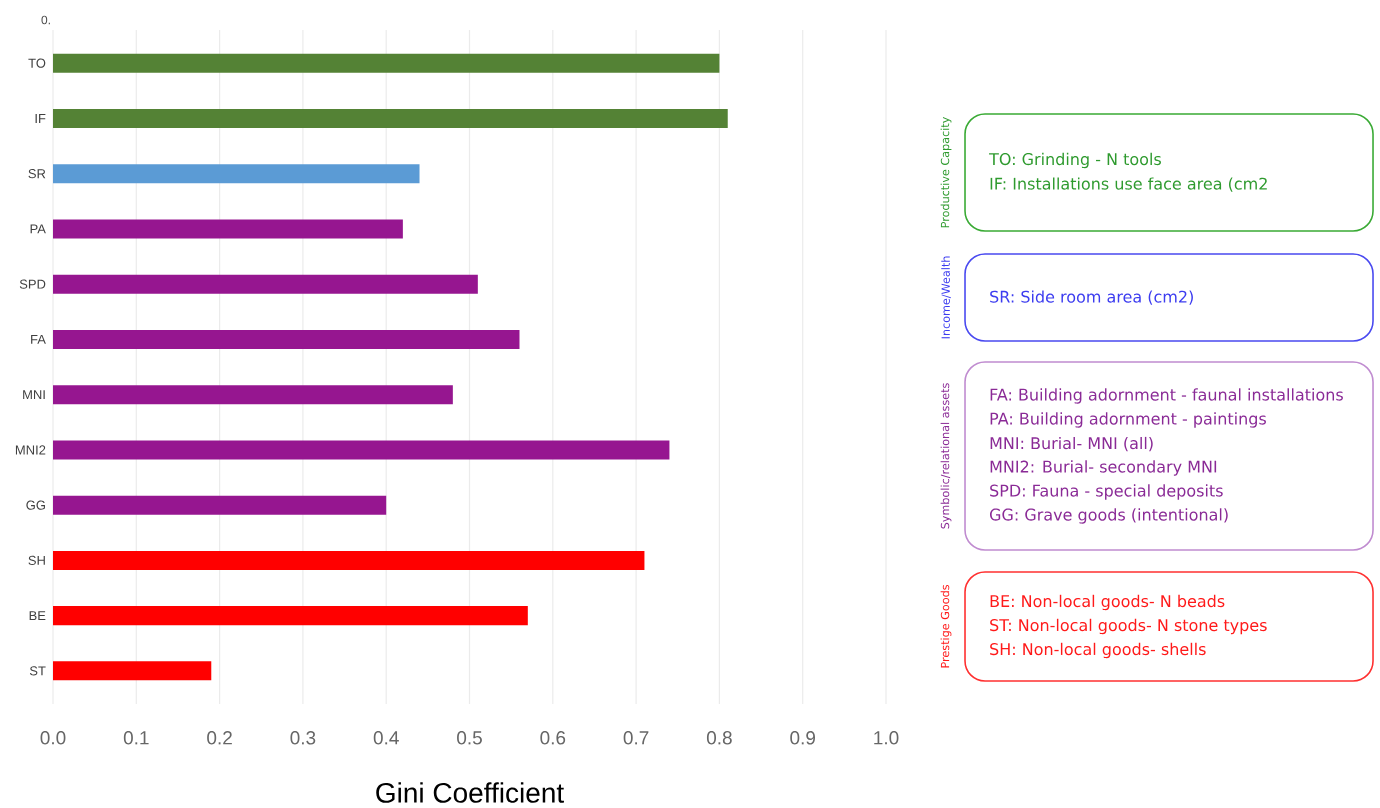  I want to click on x-tick-label: 0.6, so click(553, 738).